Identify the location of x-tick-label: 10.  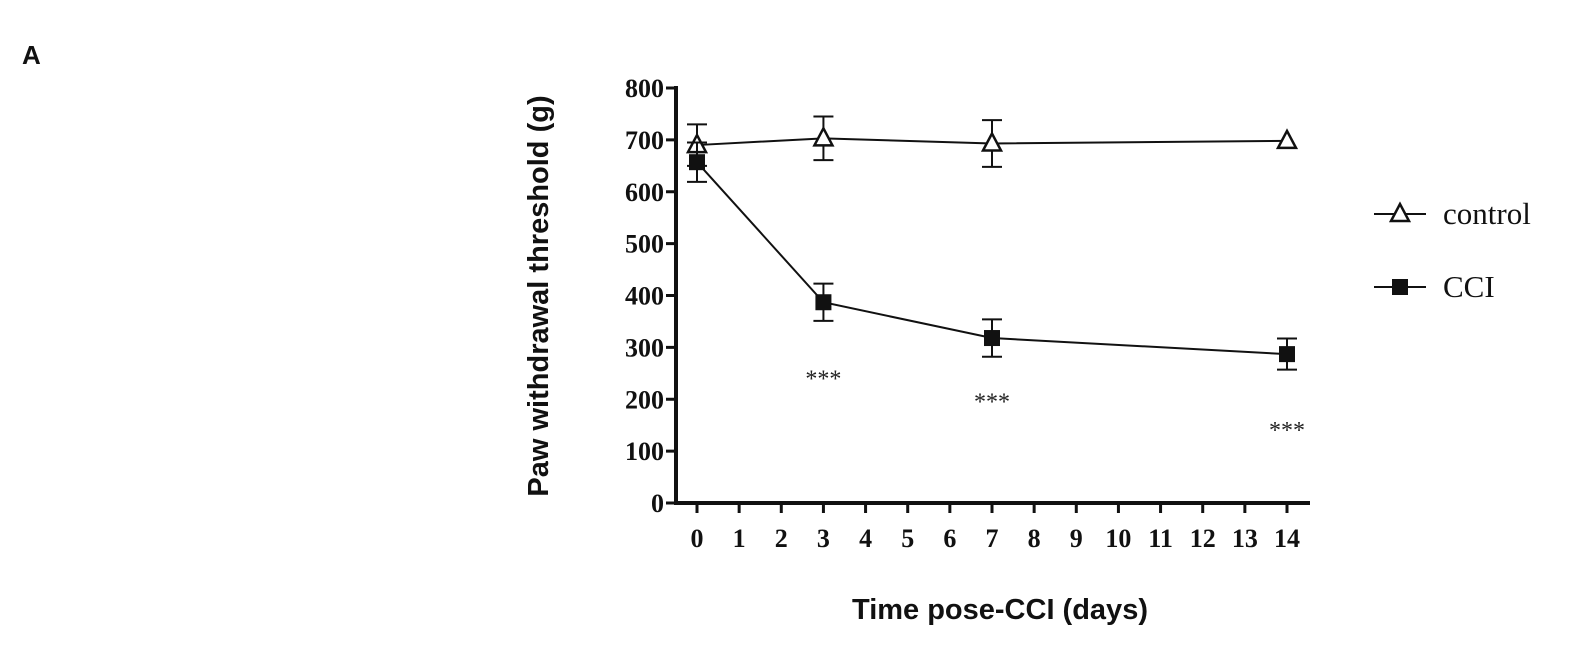
(1118, 538).